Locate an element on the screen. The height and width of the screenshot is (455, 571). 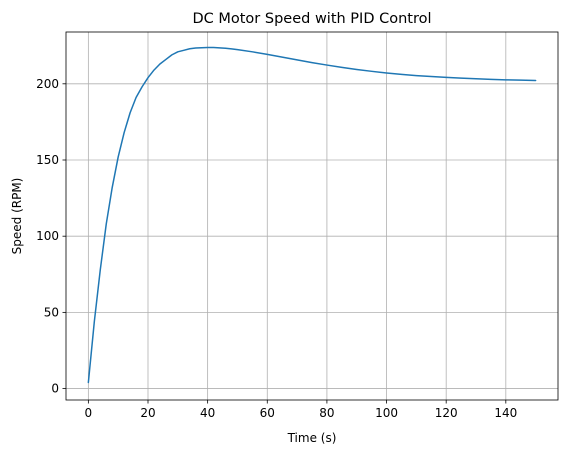
x-tick-label: 0 is located at coordinates (89, 413).